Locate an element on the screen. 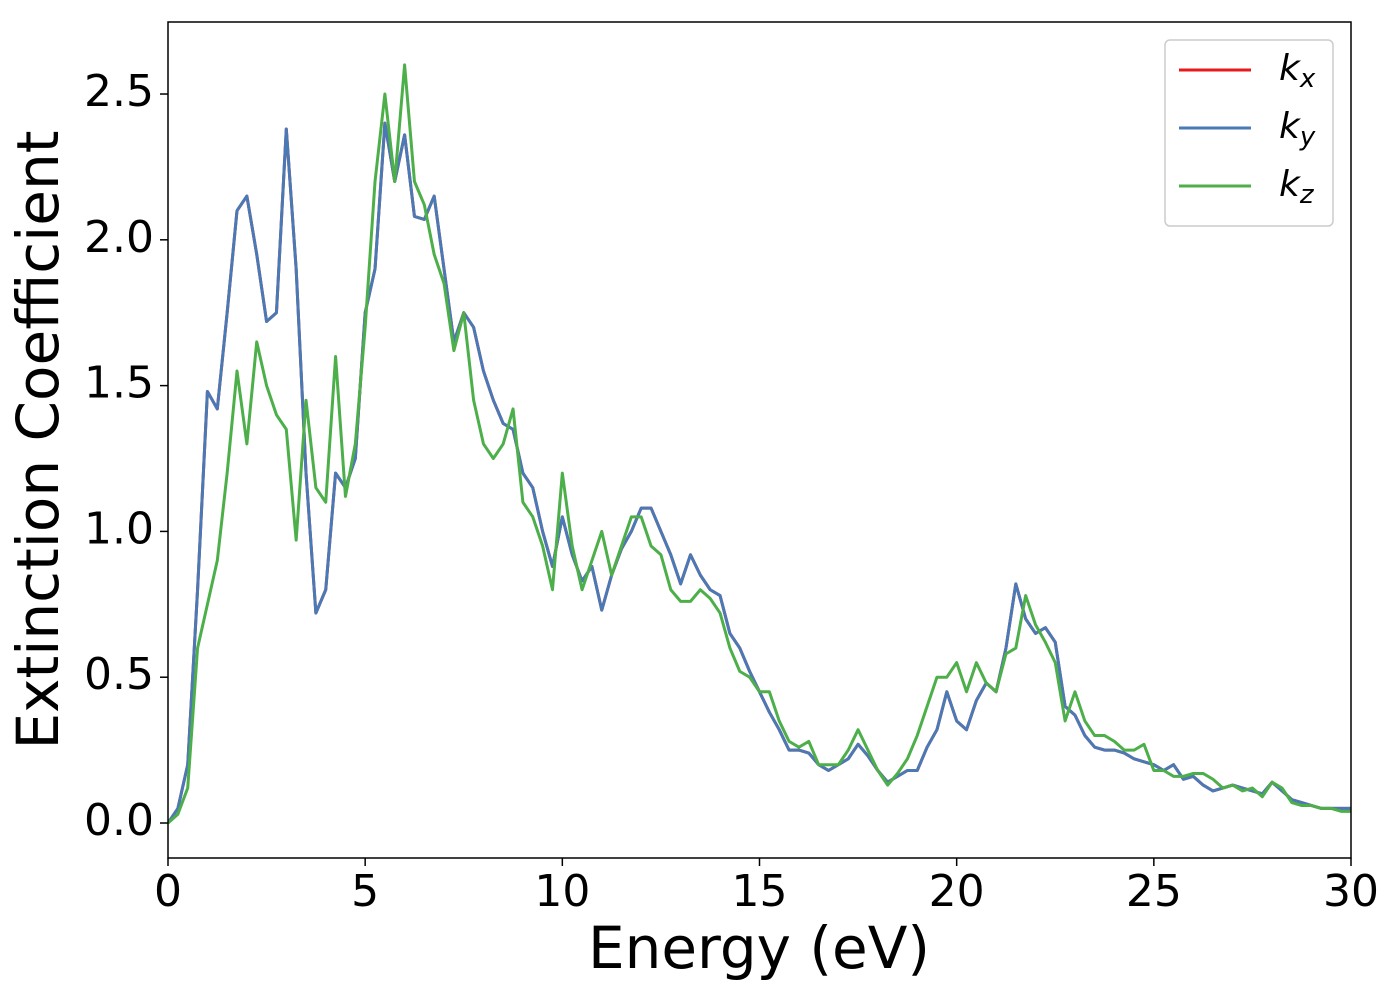  x-tick-label: 25 is located at coordinates (1154, 891).